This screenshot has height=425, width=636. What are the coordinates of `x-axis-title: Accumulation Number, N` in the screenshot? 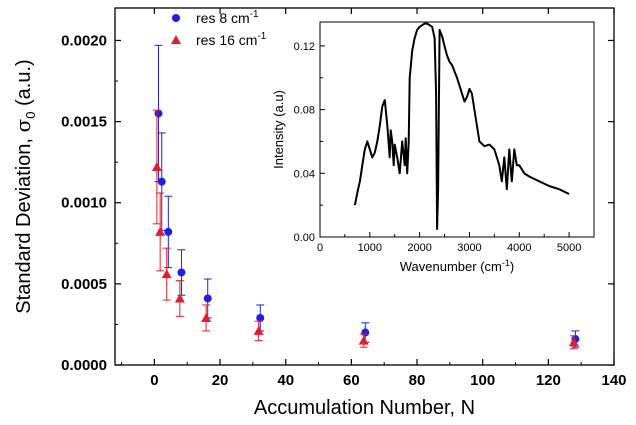 It's located at (364, 408).